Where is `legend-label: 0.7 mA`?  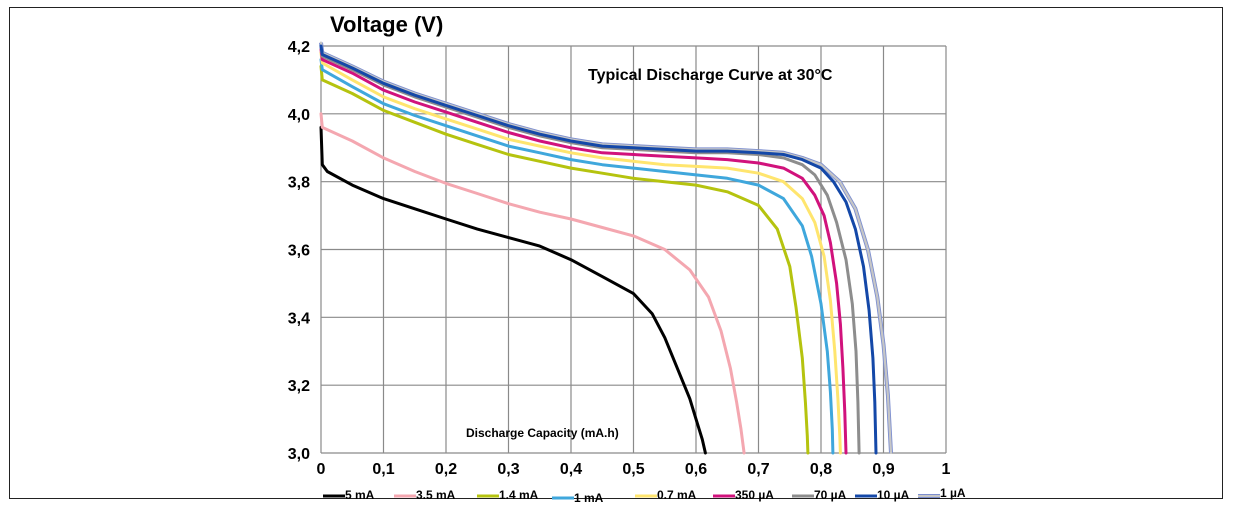 legend-label: 0.7 mA is located at coordinates (677, 495).